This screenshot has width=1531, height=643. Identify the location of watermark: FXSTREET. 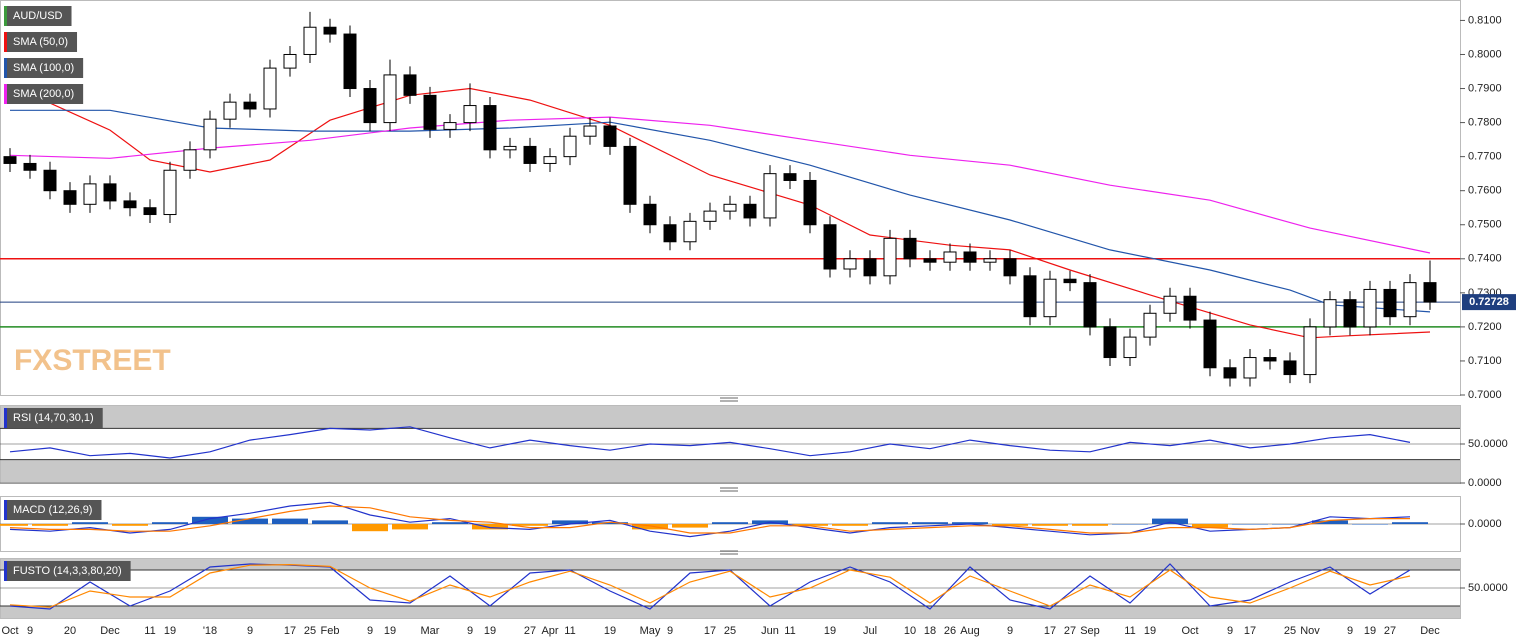
(92, 360).